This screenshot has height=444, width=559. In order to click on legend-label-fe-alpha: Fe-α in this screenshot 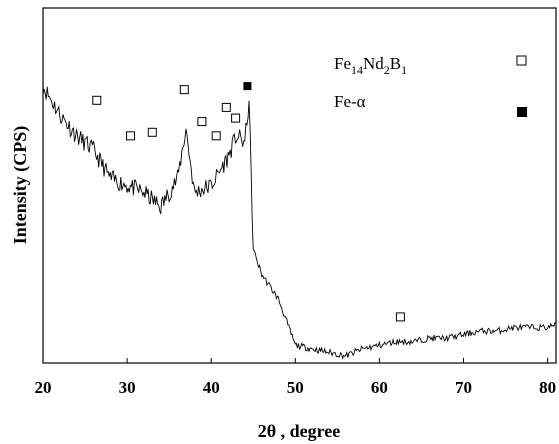, I will do `click(350, 101)`.